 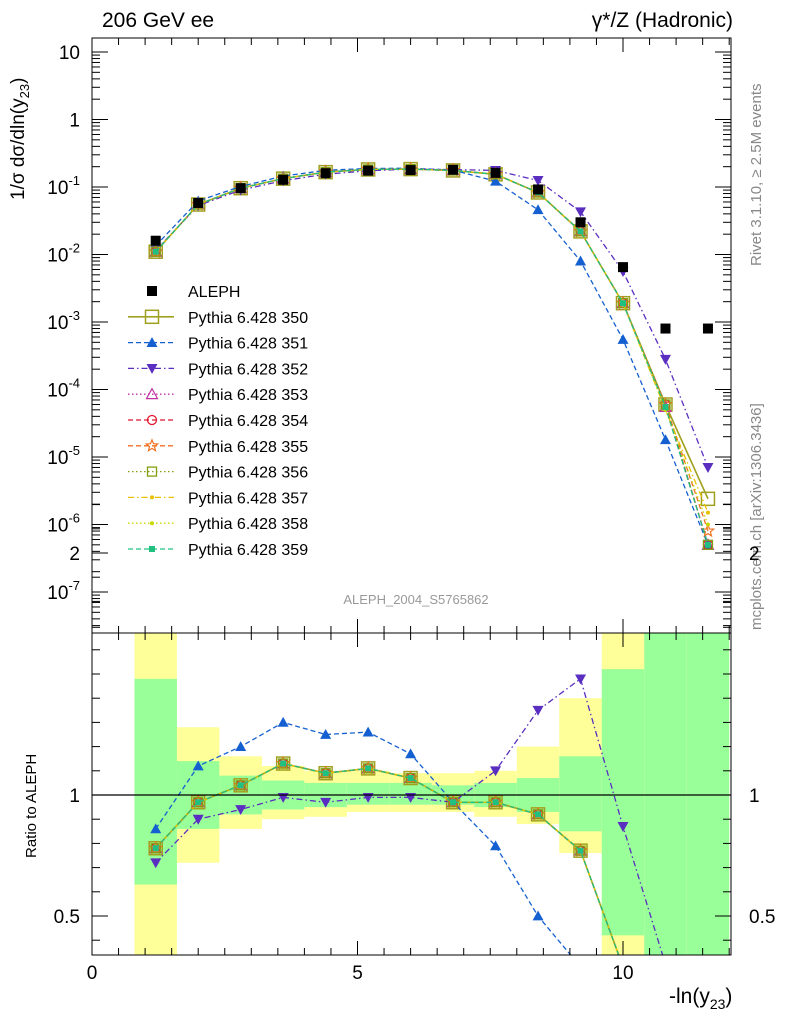 What do you see at coordinates (67, 917) in the screenshot?
I see `ratio-y-tick-label: 0.5` at bounding box center [67, 917].